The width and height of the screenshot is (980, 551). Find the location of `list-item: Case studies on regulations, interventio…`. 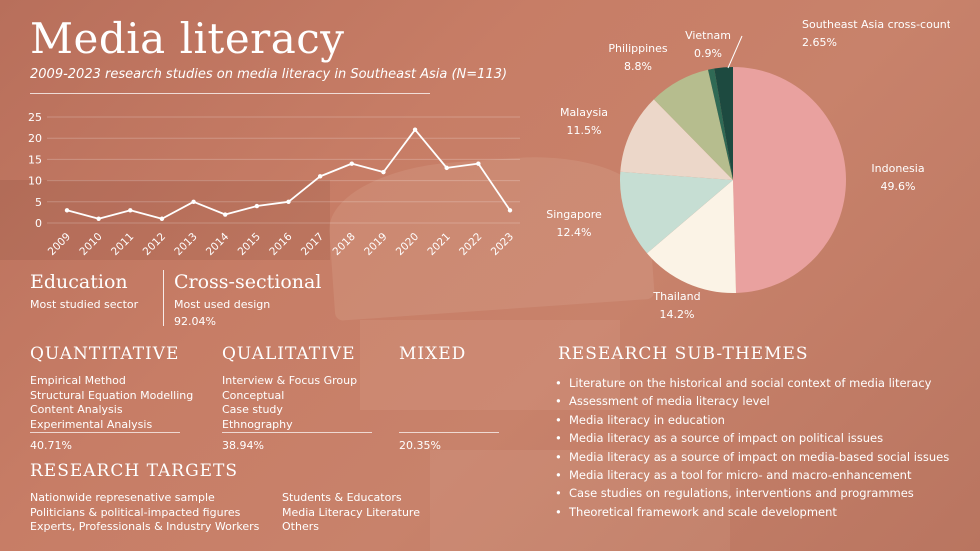

list-item: Case studies on regulations, interventio… is located at coordinates (752, 493).